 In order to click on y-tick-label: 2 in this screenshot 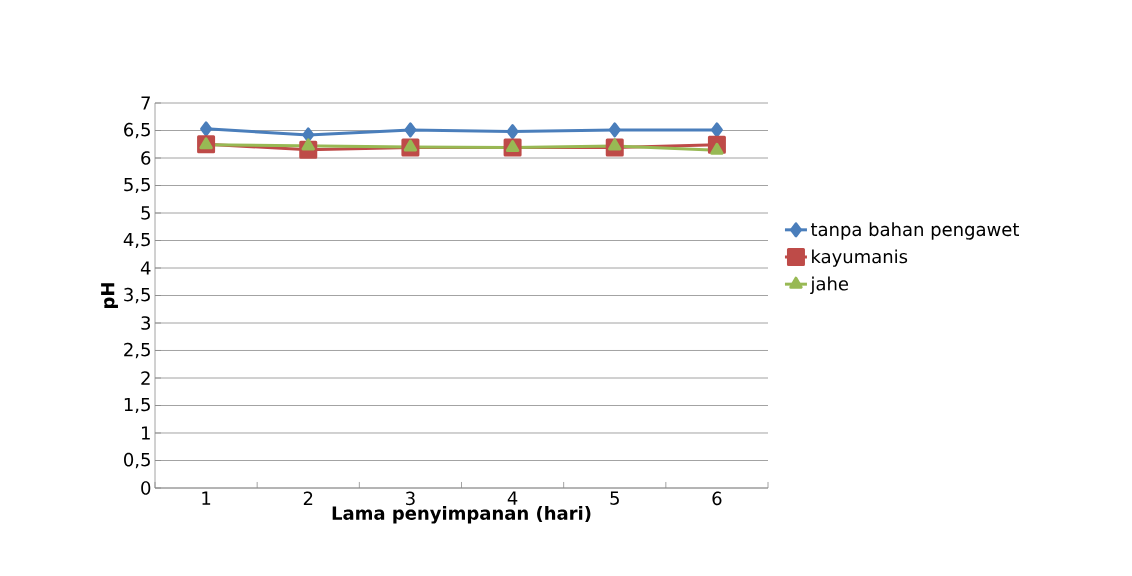, I will do `click(145, 378)`.